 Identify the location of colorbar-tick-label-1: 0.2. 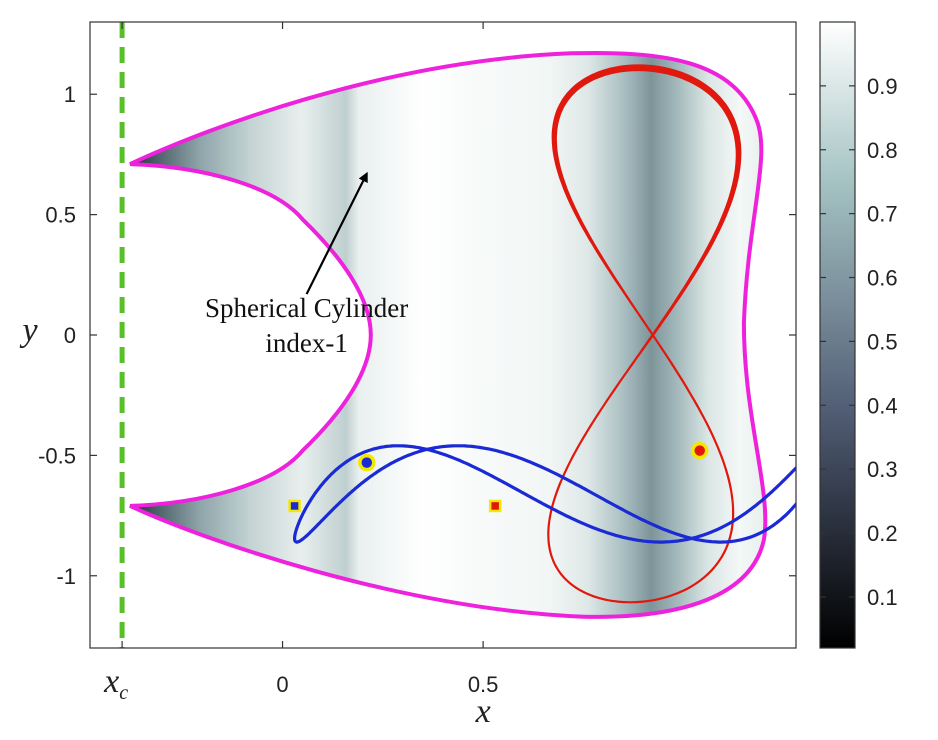
(882, 533).